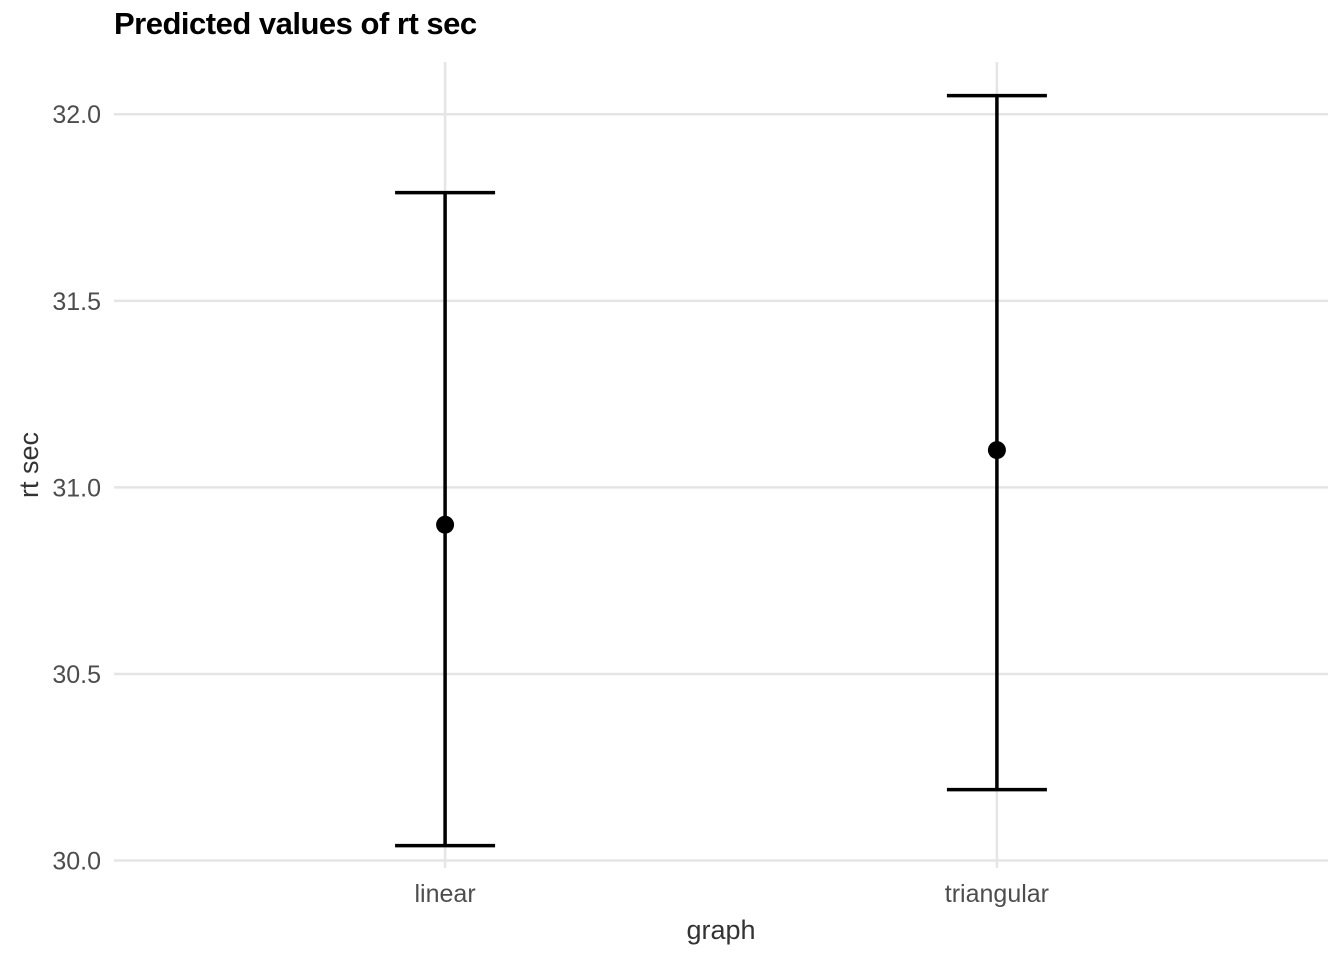 The image size is (1344, 960). Describe the element at coordinates (295, 23) in the screenshot. I see `chart-title: Predicted values of rt sec` at that location.